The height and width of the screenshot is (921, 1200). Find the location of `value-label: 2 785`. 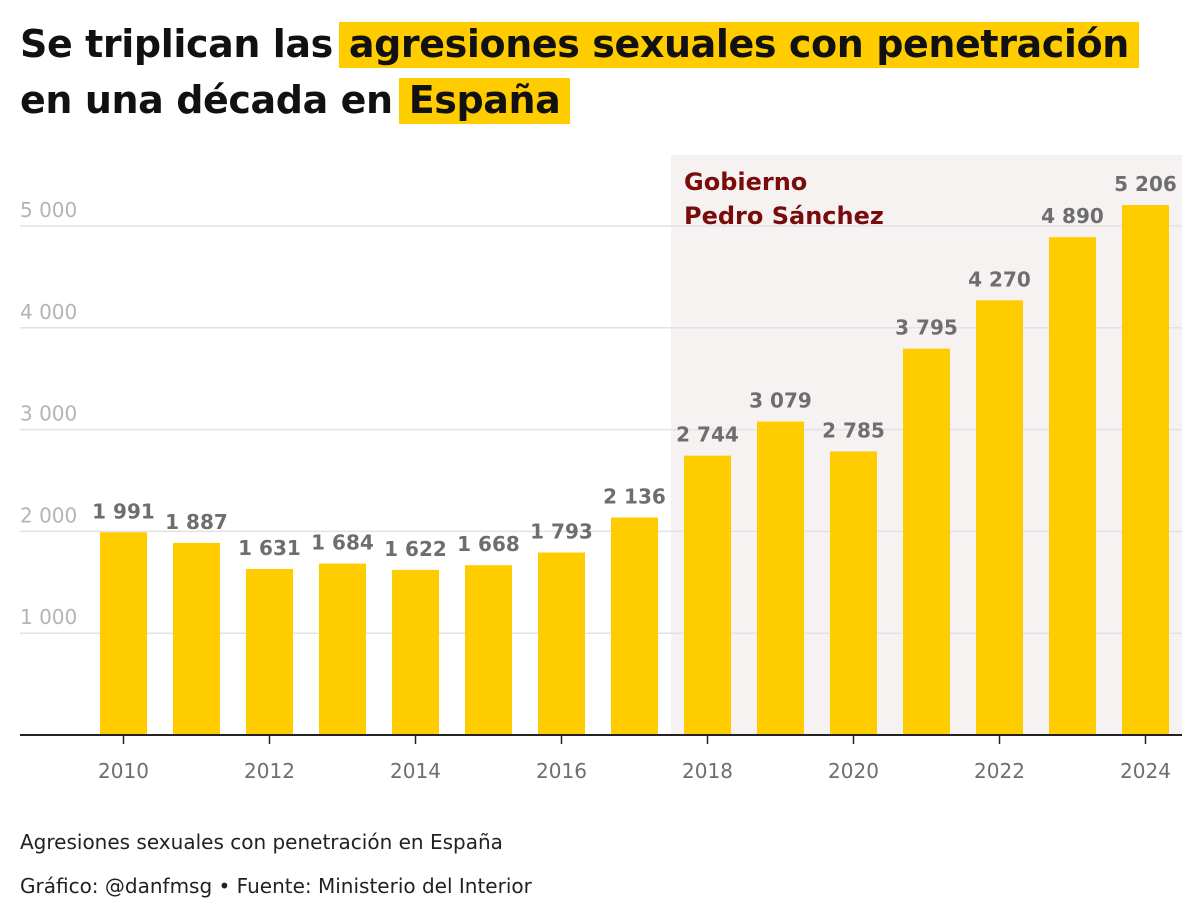

value-label: 2 785 is located at coordinates (853, 430).